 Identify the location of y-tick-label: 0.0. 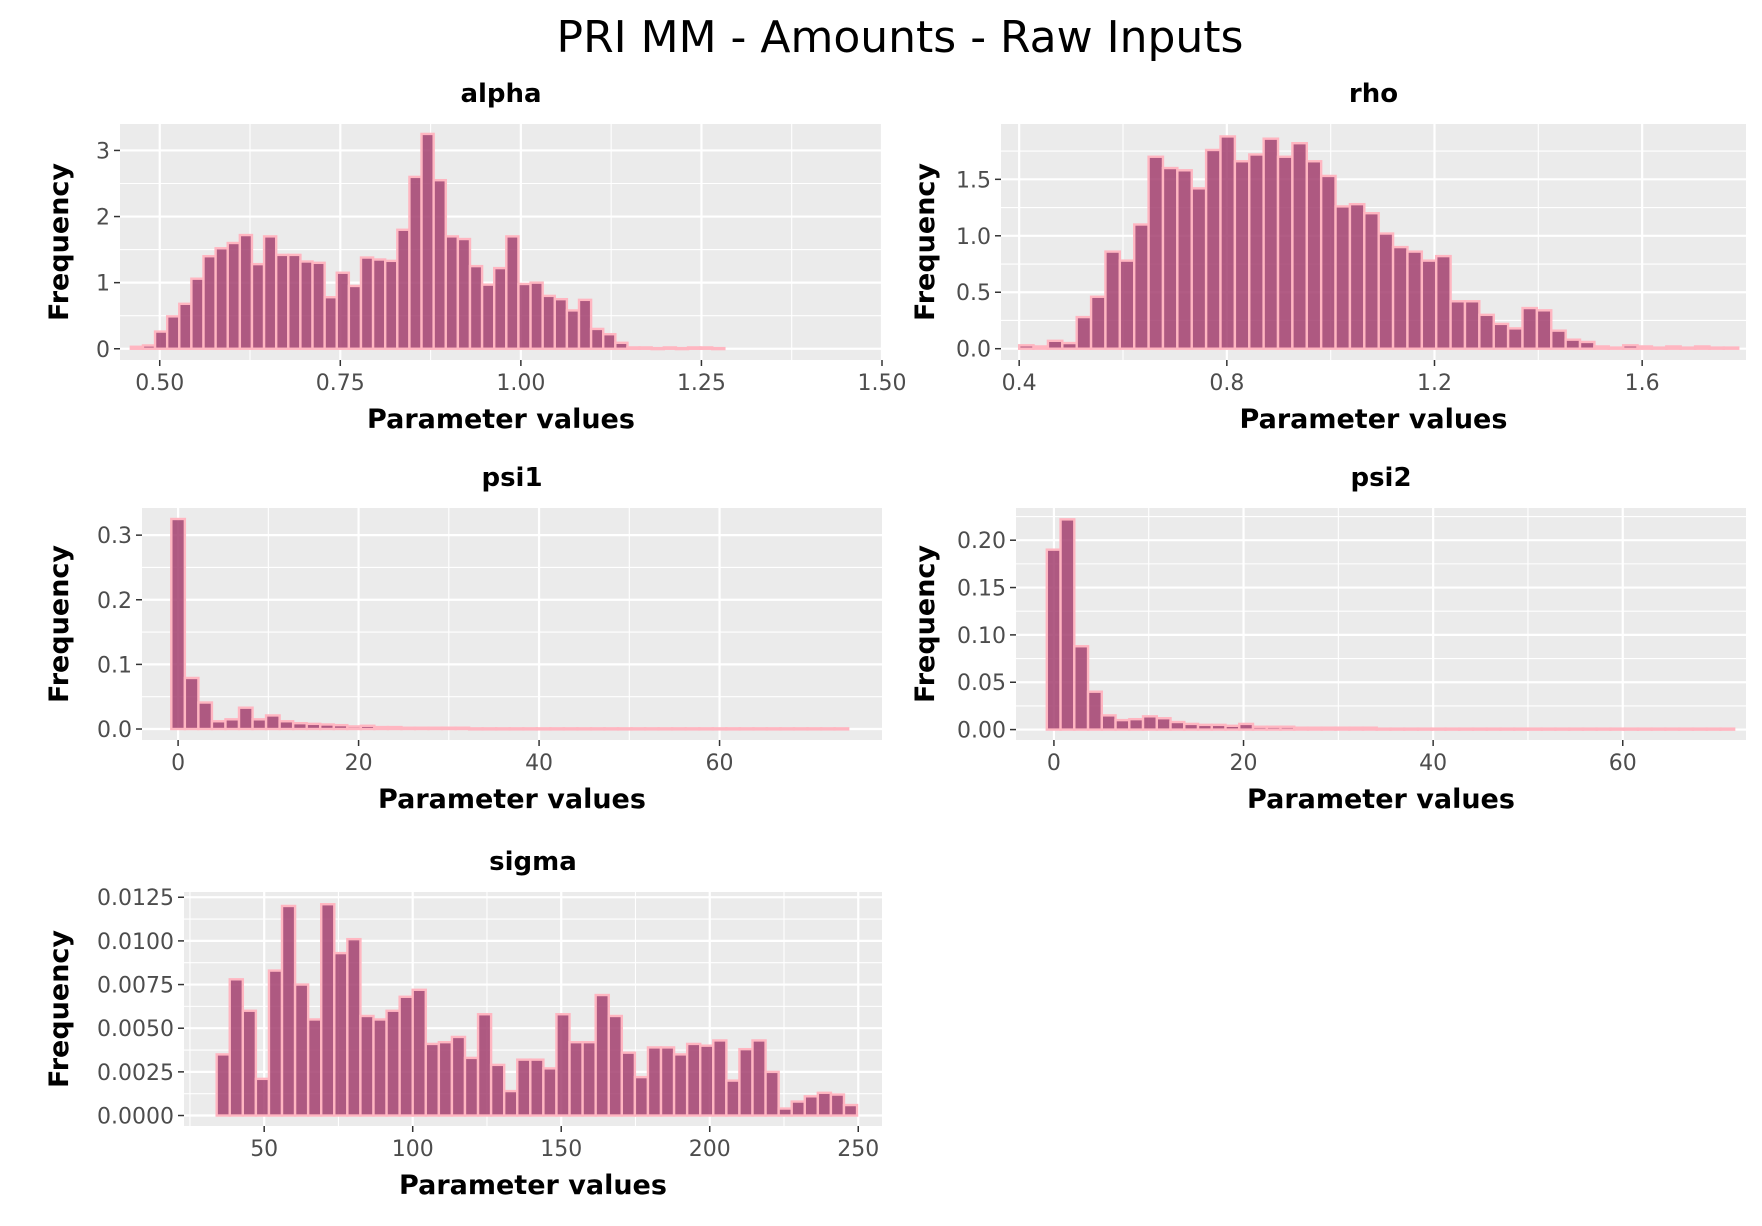
(114, 730).